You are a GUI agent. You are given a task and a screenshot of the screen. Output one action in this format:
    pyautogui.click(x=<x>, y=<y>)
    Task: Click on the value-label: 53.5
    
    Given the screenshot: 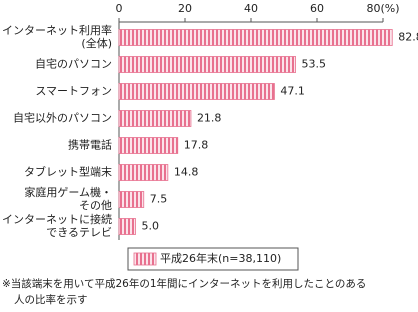 What is the action you would take?
    pyautogui.click(x=314, y=64)
    